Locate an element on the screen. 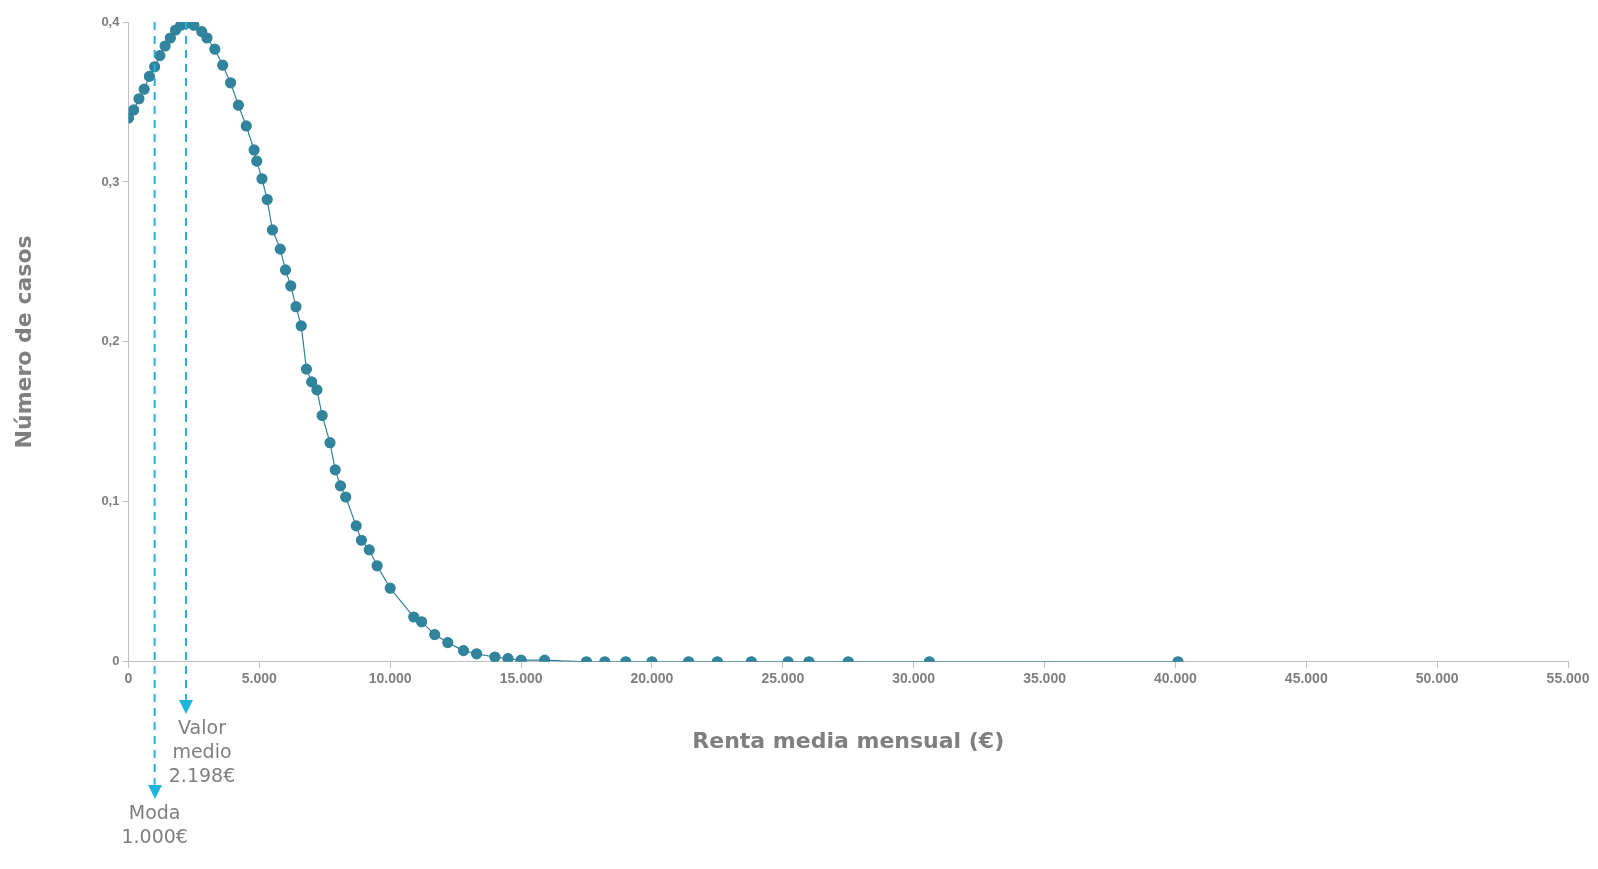  x-tick-label: 35.000 is located at coordinates (1045, 678).